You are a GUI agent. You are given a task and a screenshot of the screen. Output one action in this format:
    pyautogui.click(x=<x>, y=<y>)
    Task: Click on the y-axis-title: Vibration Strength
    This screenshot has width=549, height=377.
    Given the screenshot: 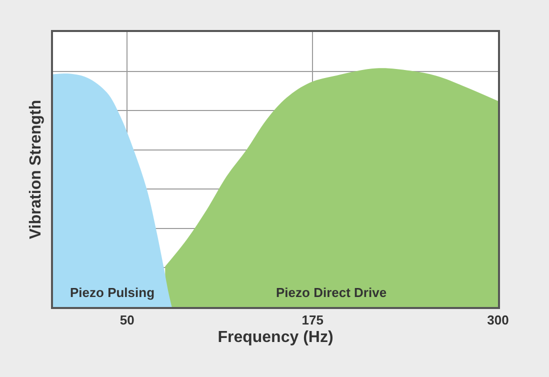 What is the action you would take?
    pyautogui.click(x=35, y=170)
    